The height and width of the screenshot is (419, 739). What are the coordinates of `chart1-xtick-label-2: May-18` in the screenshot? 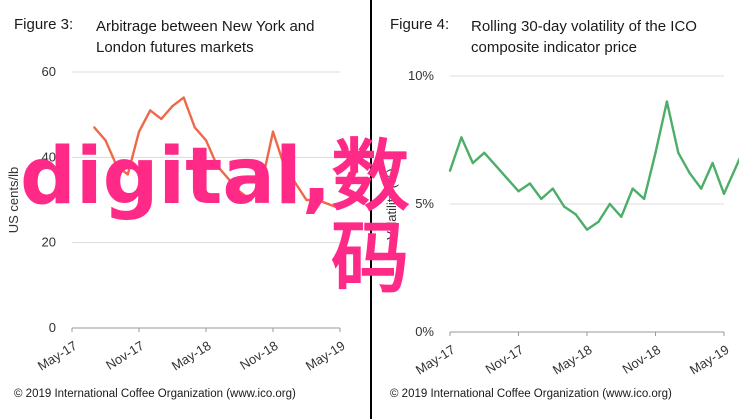 It's located at (191, 356).